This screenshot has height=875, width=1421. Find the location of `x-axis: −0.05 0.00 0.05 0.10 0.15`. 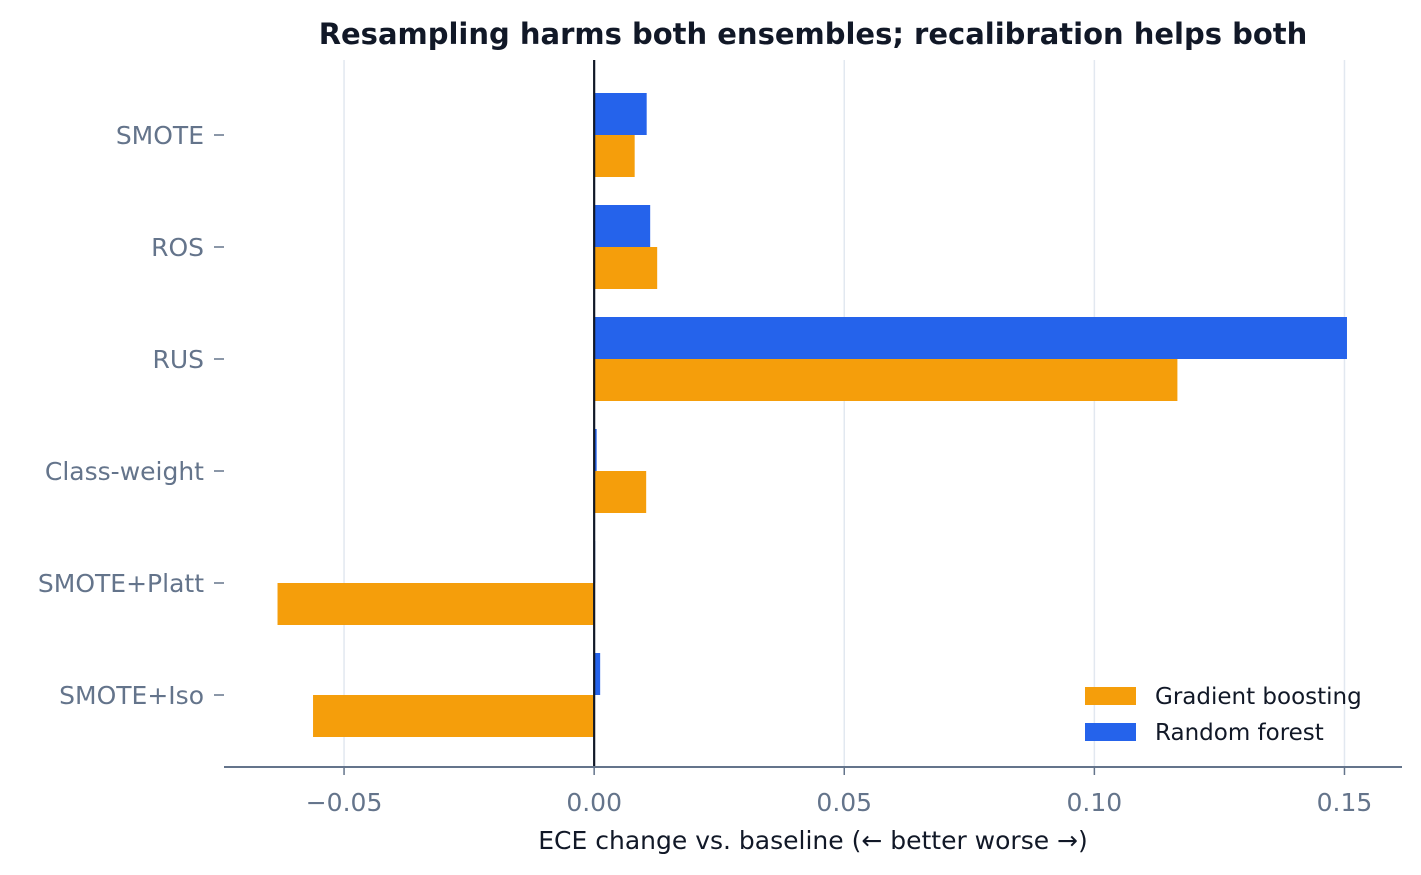

x-axis: −0.05 0.00 0.05 0.10 0.15 is located at coordinates (839, 792).